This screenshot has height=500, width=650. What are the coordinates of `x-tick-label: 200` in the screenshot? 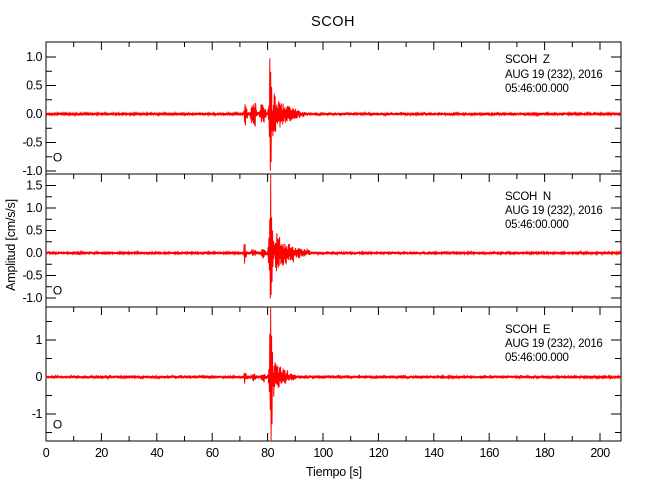 It's located at (600, 453).